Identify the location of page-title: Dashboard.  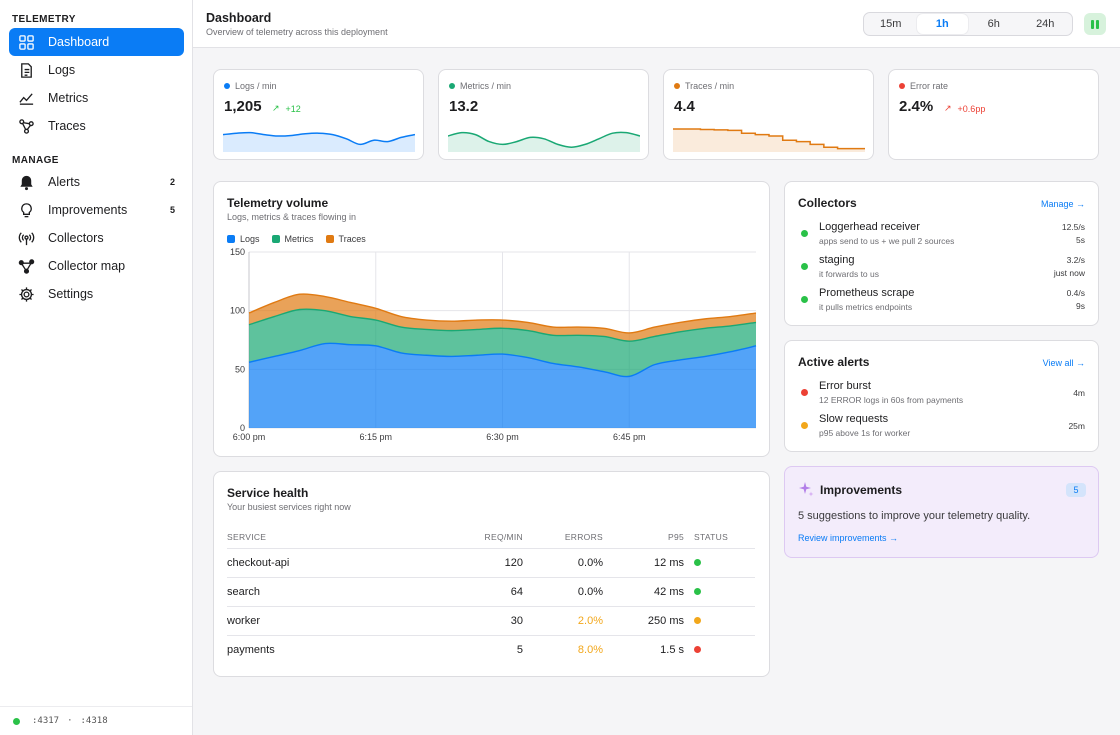
(239, 18).